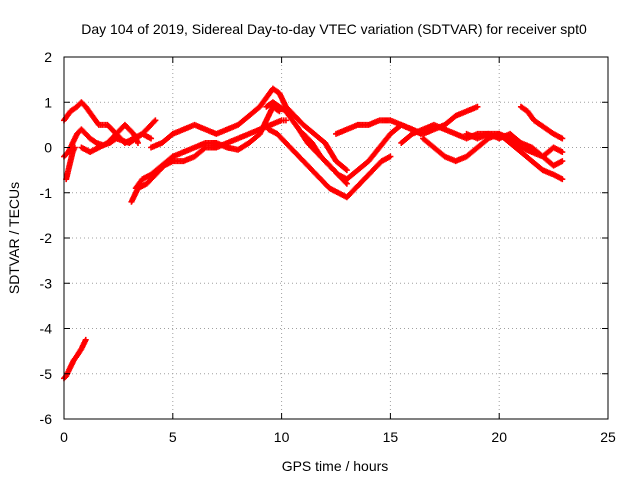 The width and height of the screenshot is (640, 485). What do you see at coordinates (335, 466) in the screenshot?
I see `x-axis-label: GPS time / hours` at bounding box center [335, 466].